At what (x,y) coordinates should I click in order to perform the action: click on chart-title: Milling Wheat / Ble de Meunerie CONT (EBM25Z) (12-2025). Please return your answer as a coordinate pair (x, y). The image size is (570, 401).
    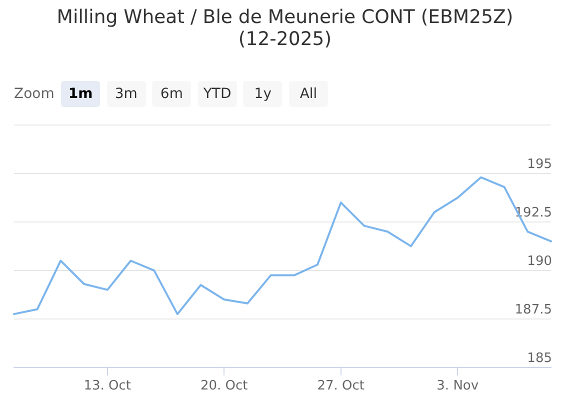
    Looking at the image, I should click on (285, 29).